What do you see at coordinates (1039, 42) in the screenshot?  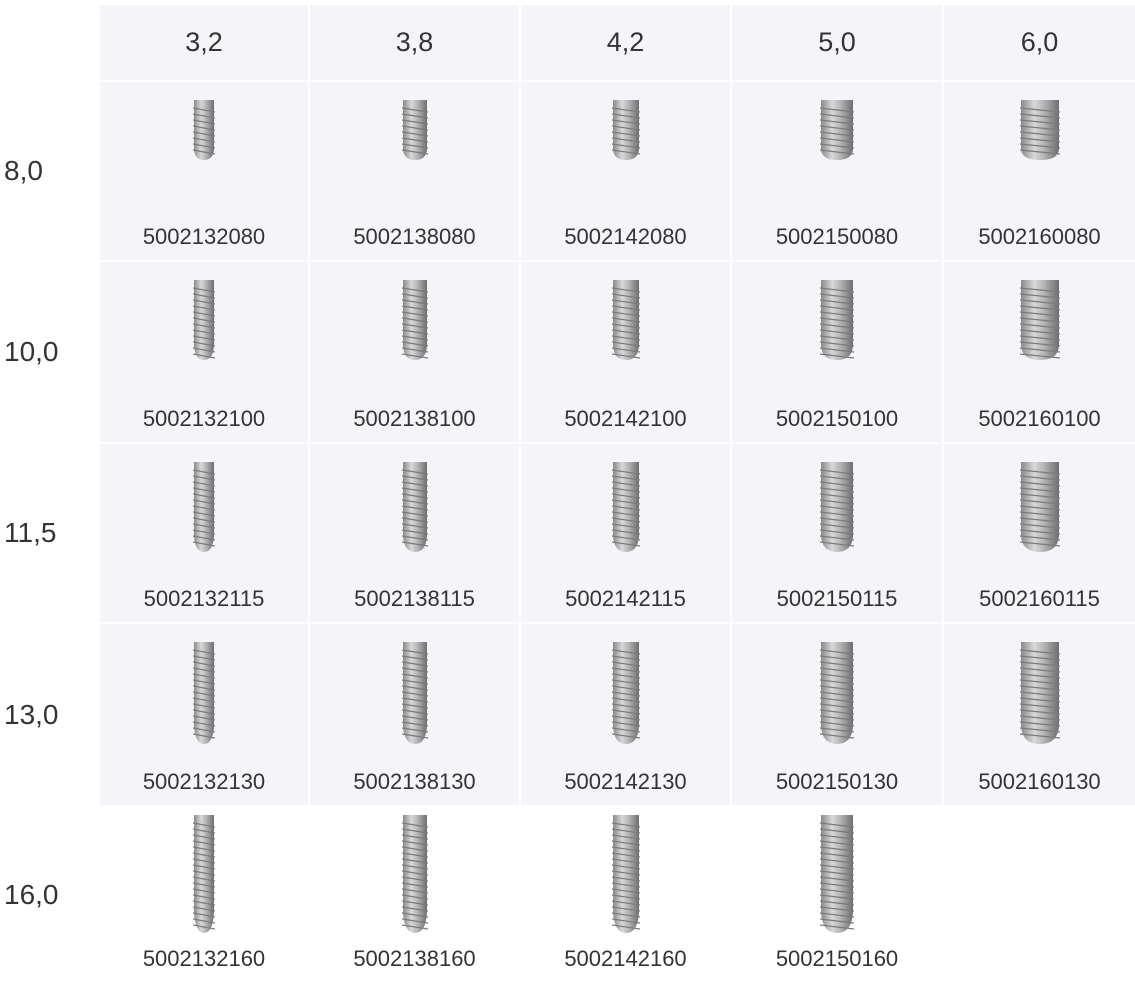 I see `column-header: 6,0` at bounding box center [1039, 42].